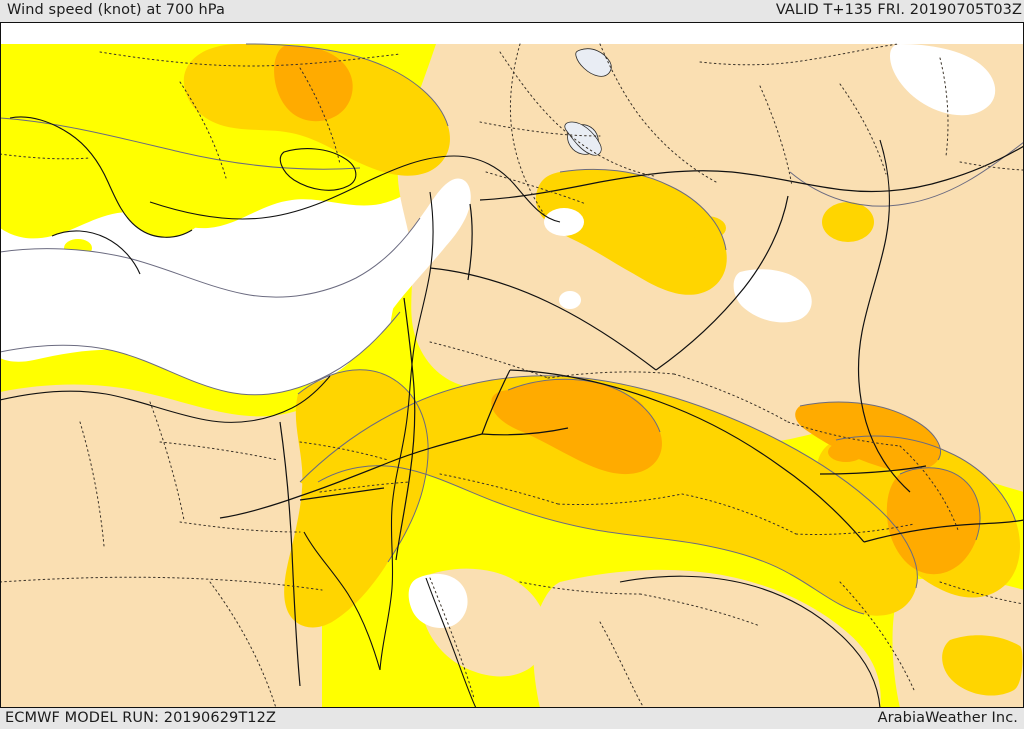 Image resolution: width=1024 pixels, height=729 pixels. What do you see at coordinates (593, 62) in the screenshot?
I see `black-sea-inlet` at bounding box center [593, 62].